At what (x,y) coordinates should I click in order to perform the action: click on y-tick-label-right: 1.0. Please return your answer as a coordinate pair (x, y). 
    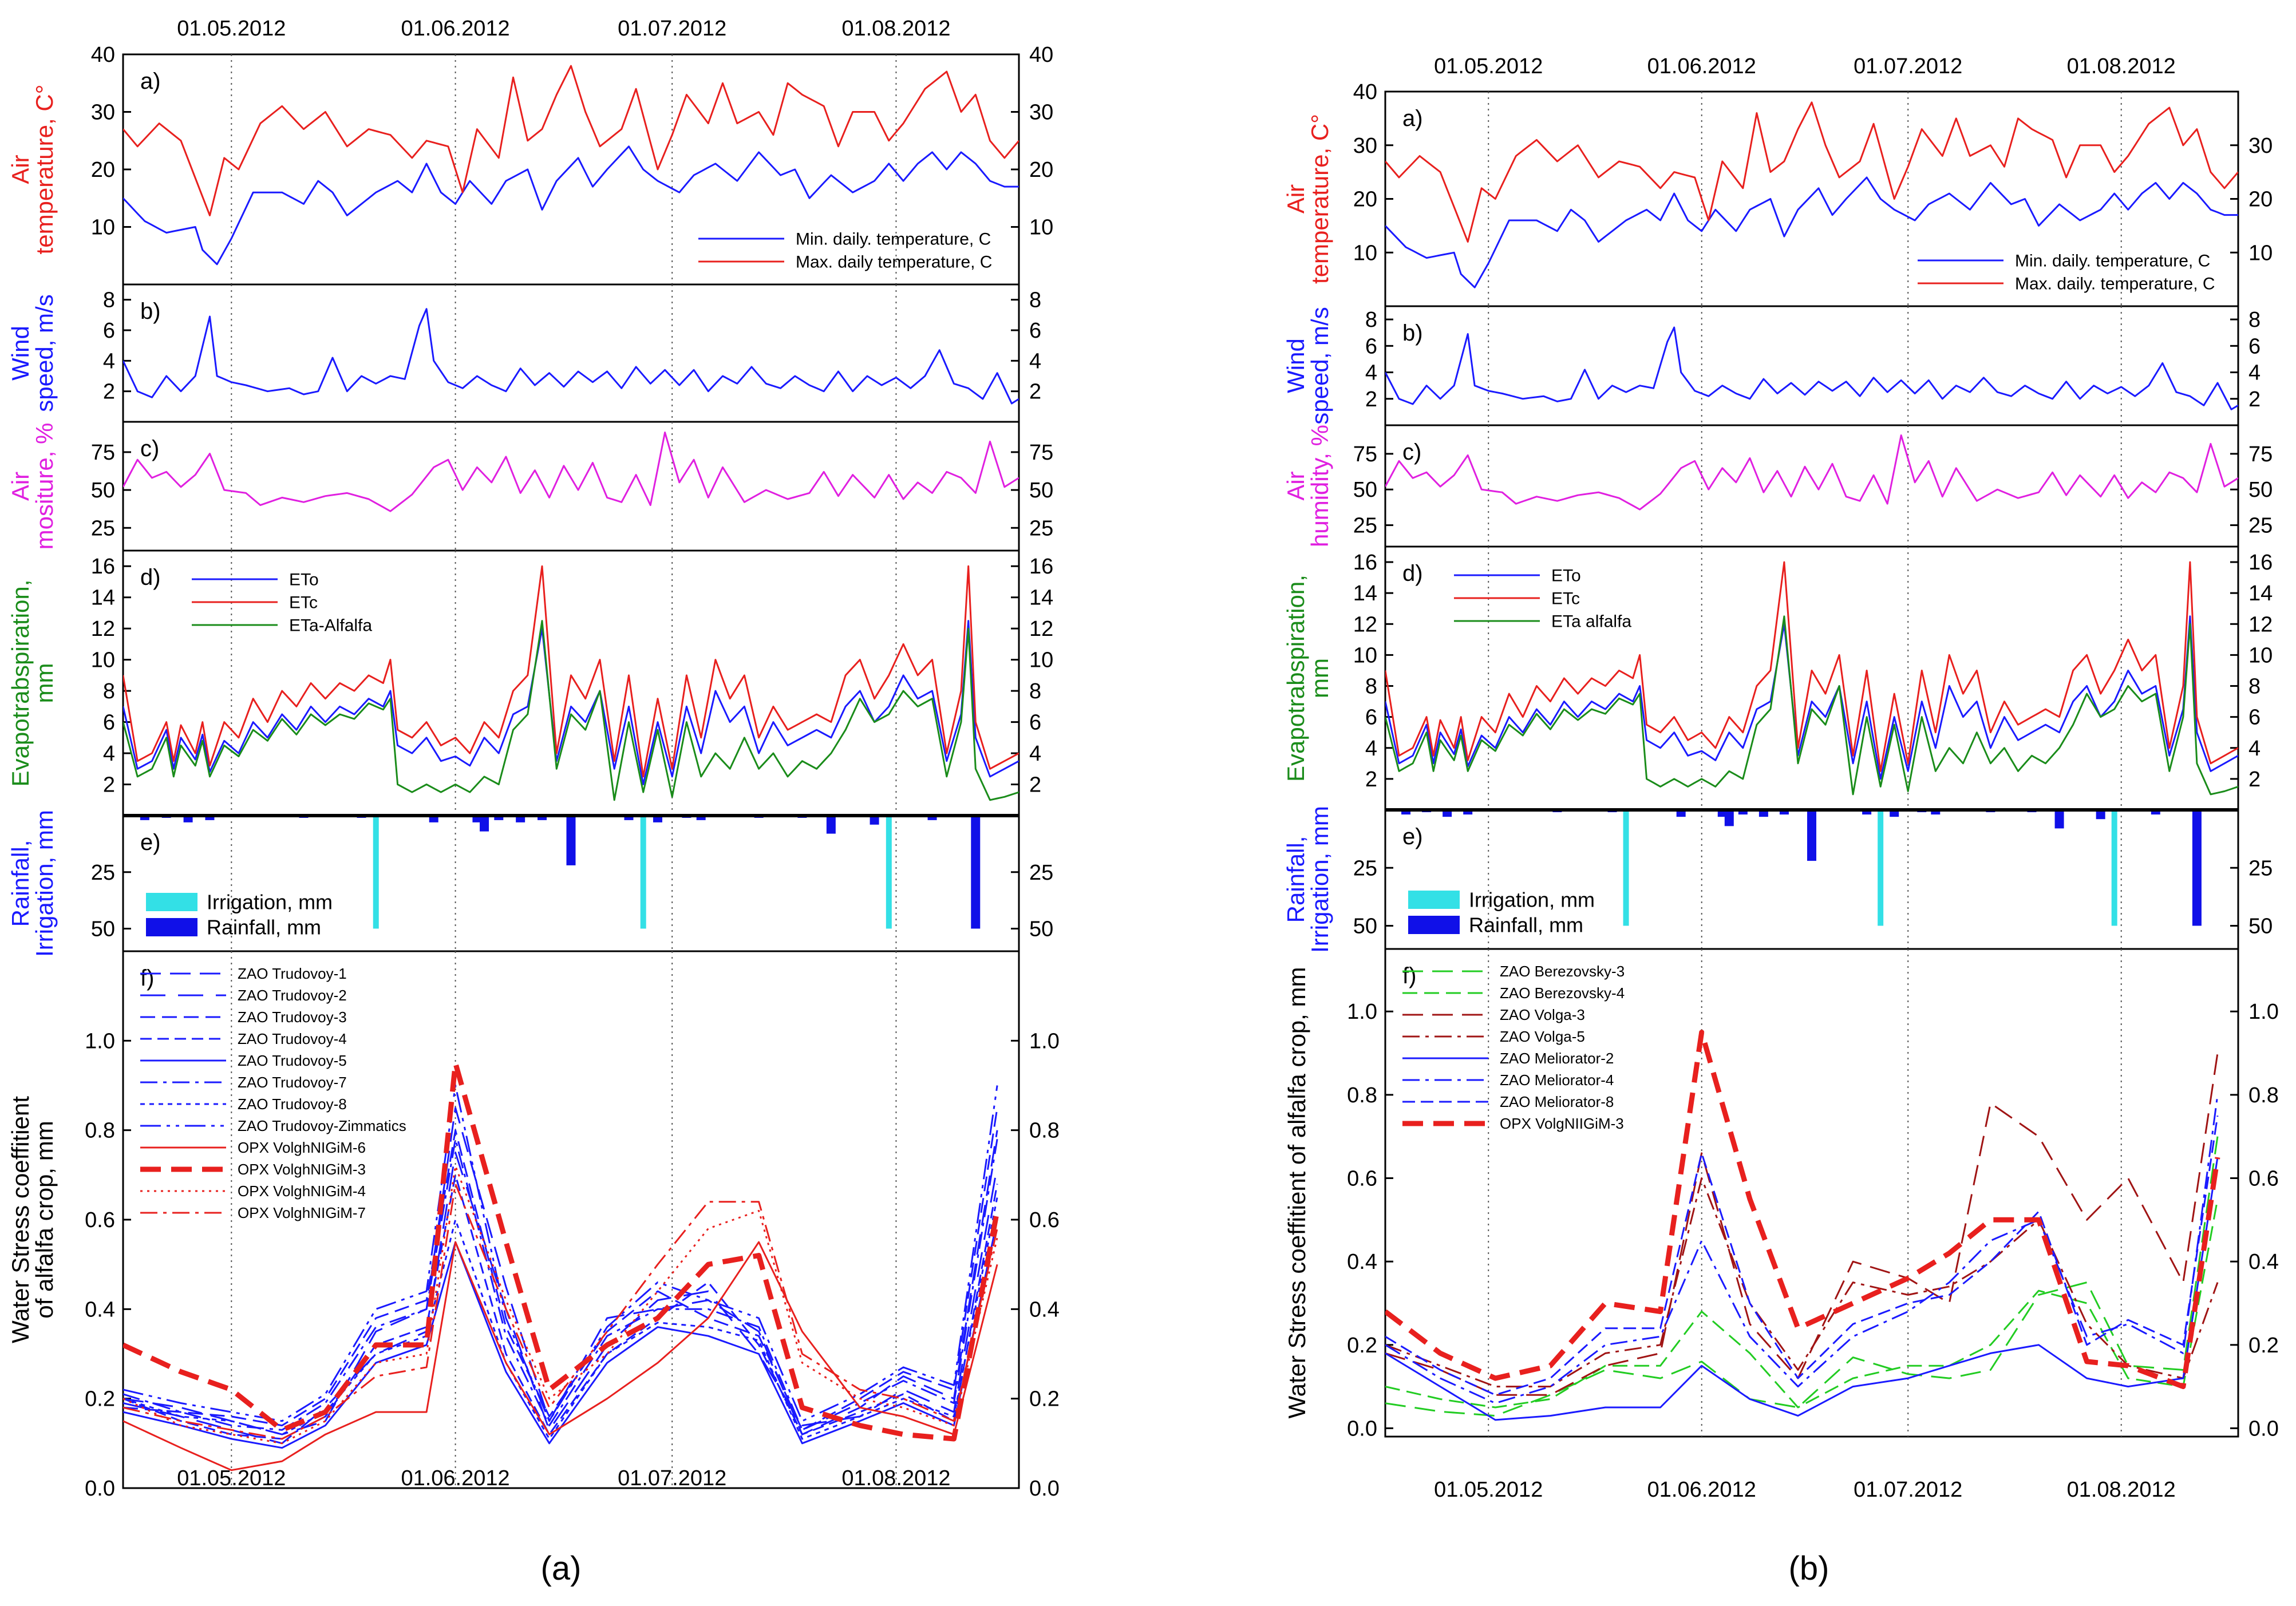
    Looking at the image, I should click on (2263, 1012).